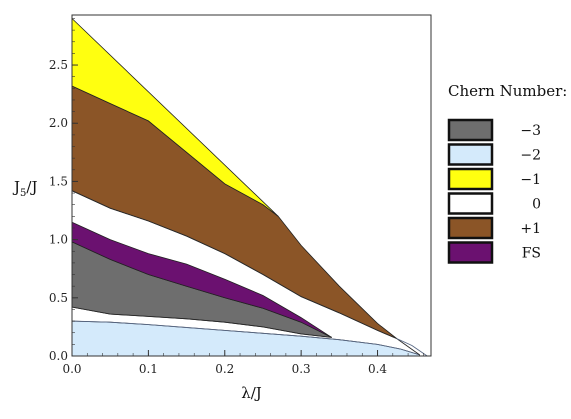  Describe the element at coordinates (530, 156) in the screenshot. I see `legend-label: −2` at that location.